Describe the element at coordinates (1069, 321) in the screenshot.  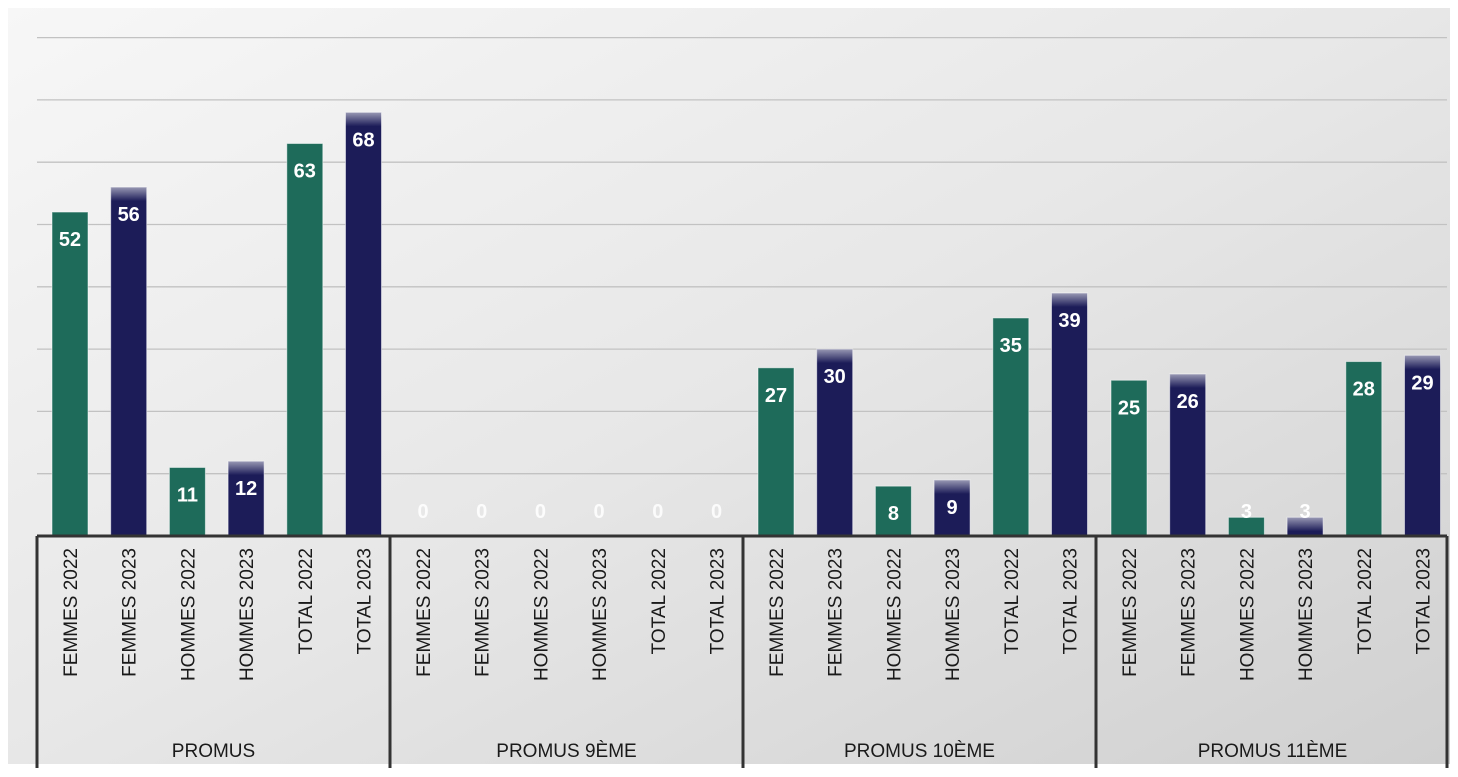
I see `data-label: 39` at that location.